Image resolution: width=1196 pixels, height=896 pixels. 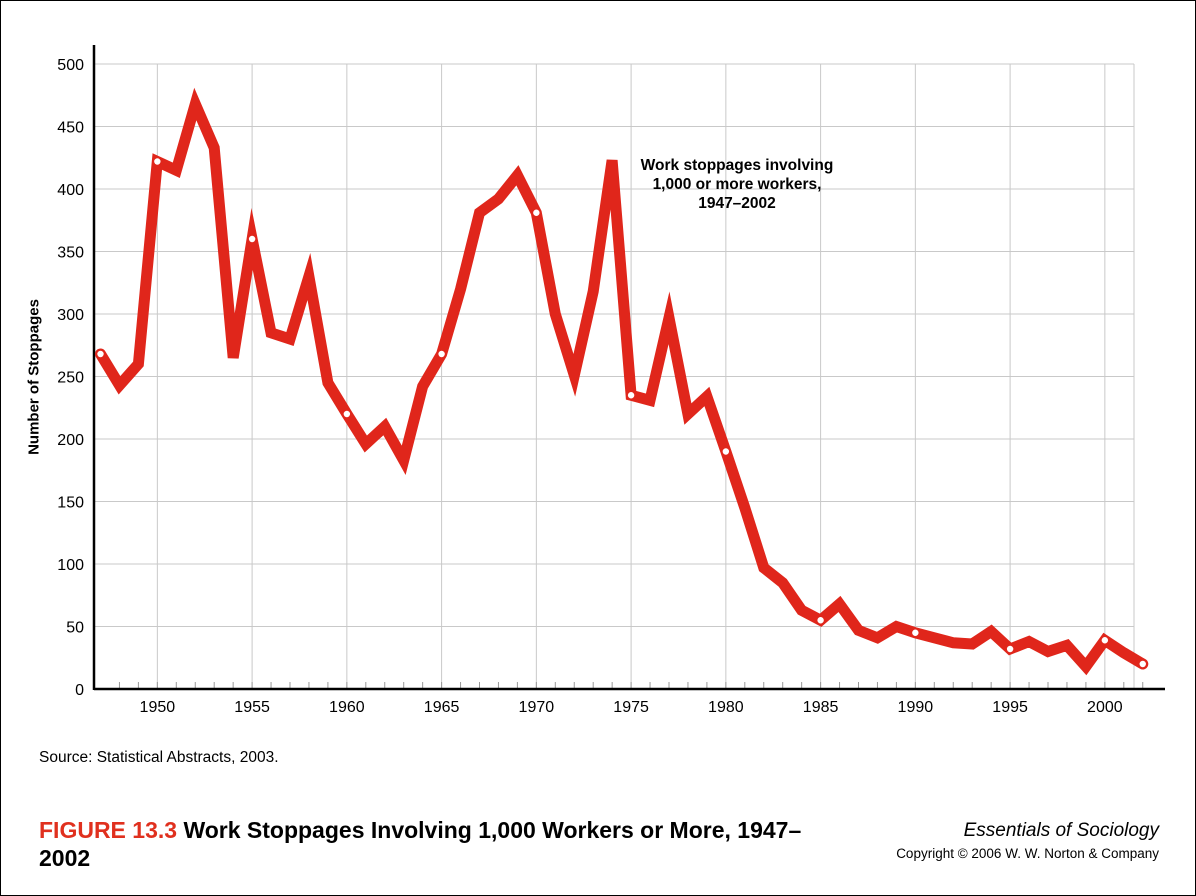 I want to click on y-tick-label: 0, so click(x=79, y=690).